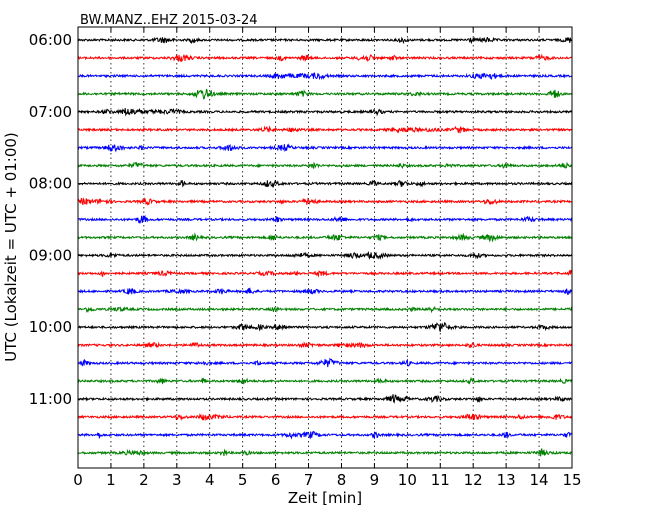 The height and width of the screenshot is (520, 650). I want to click on y-tick-label: 06:00, so click(50, 40).